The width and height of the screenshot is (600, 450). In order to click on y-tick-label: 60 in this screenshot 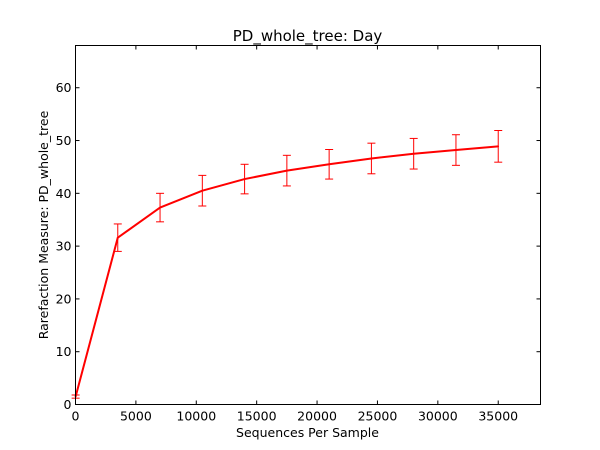, I will do `click(64, 87)`.